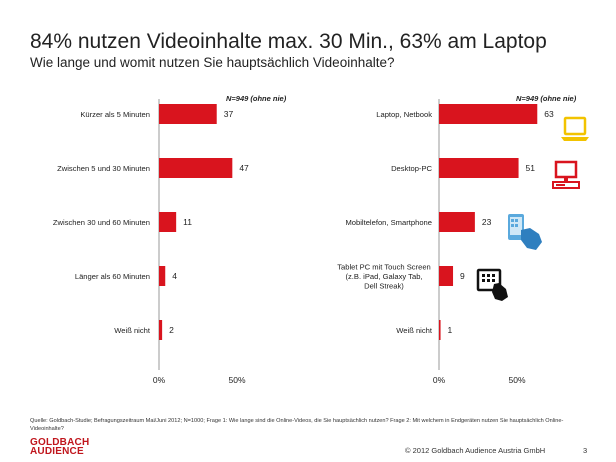 This screenshot has height=462, width=616. I want to click on left-value-label-2: 11, so click(187, 222).